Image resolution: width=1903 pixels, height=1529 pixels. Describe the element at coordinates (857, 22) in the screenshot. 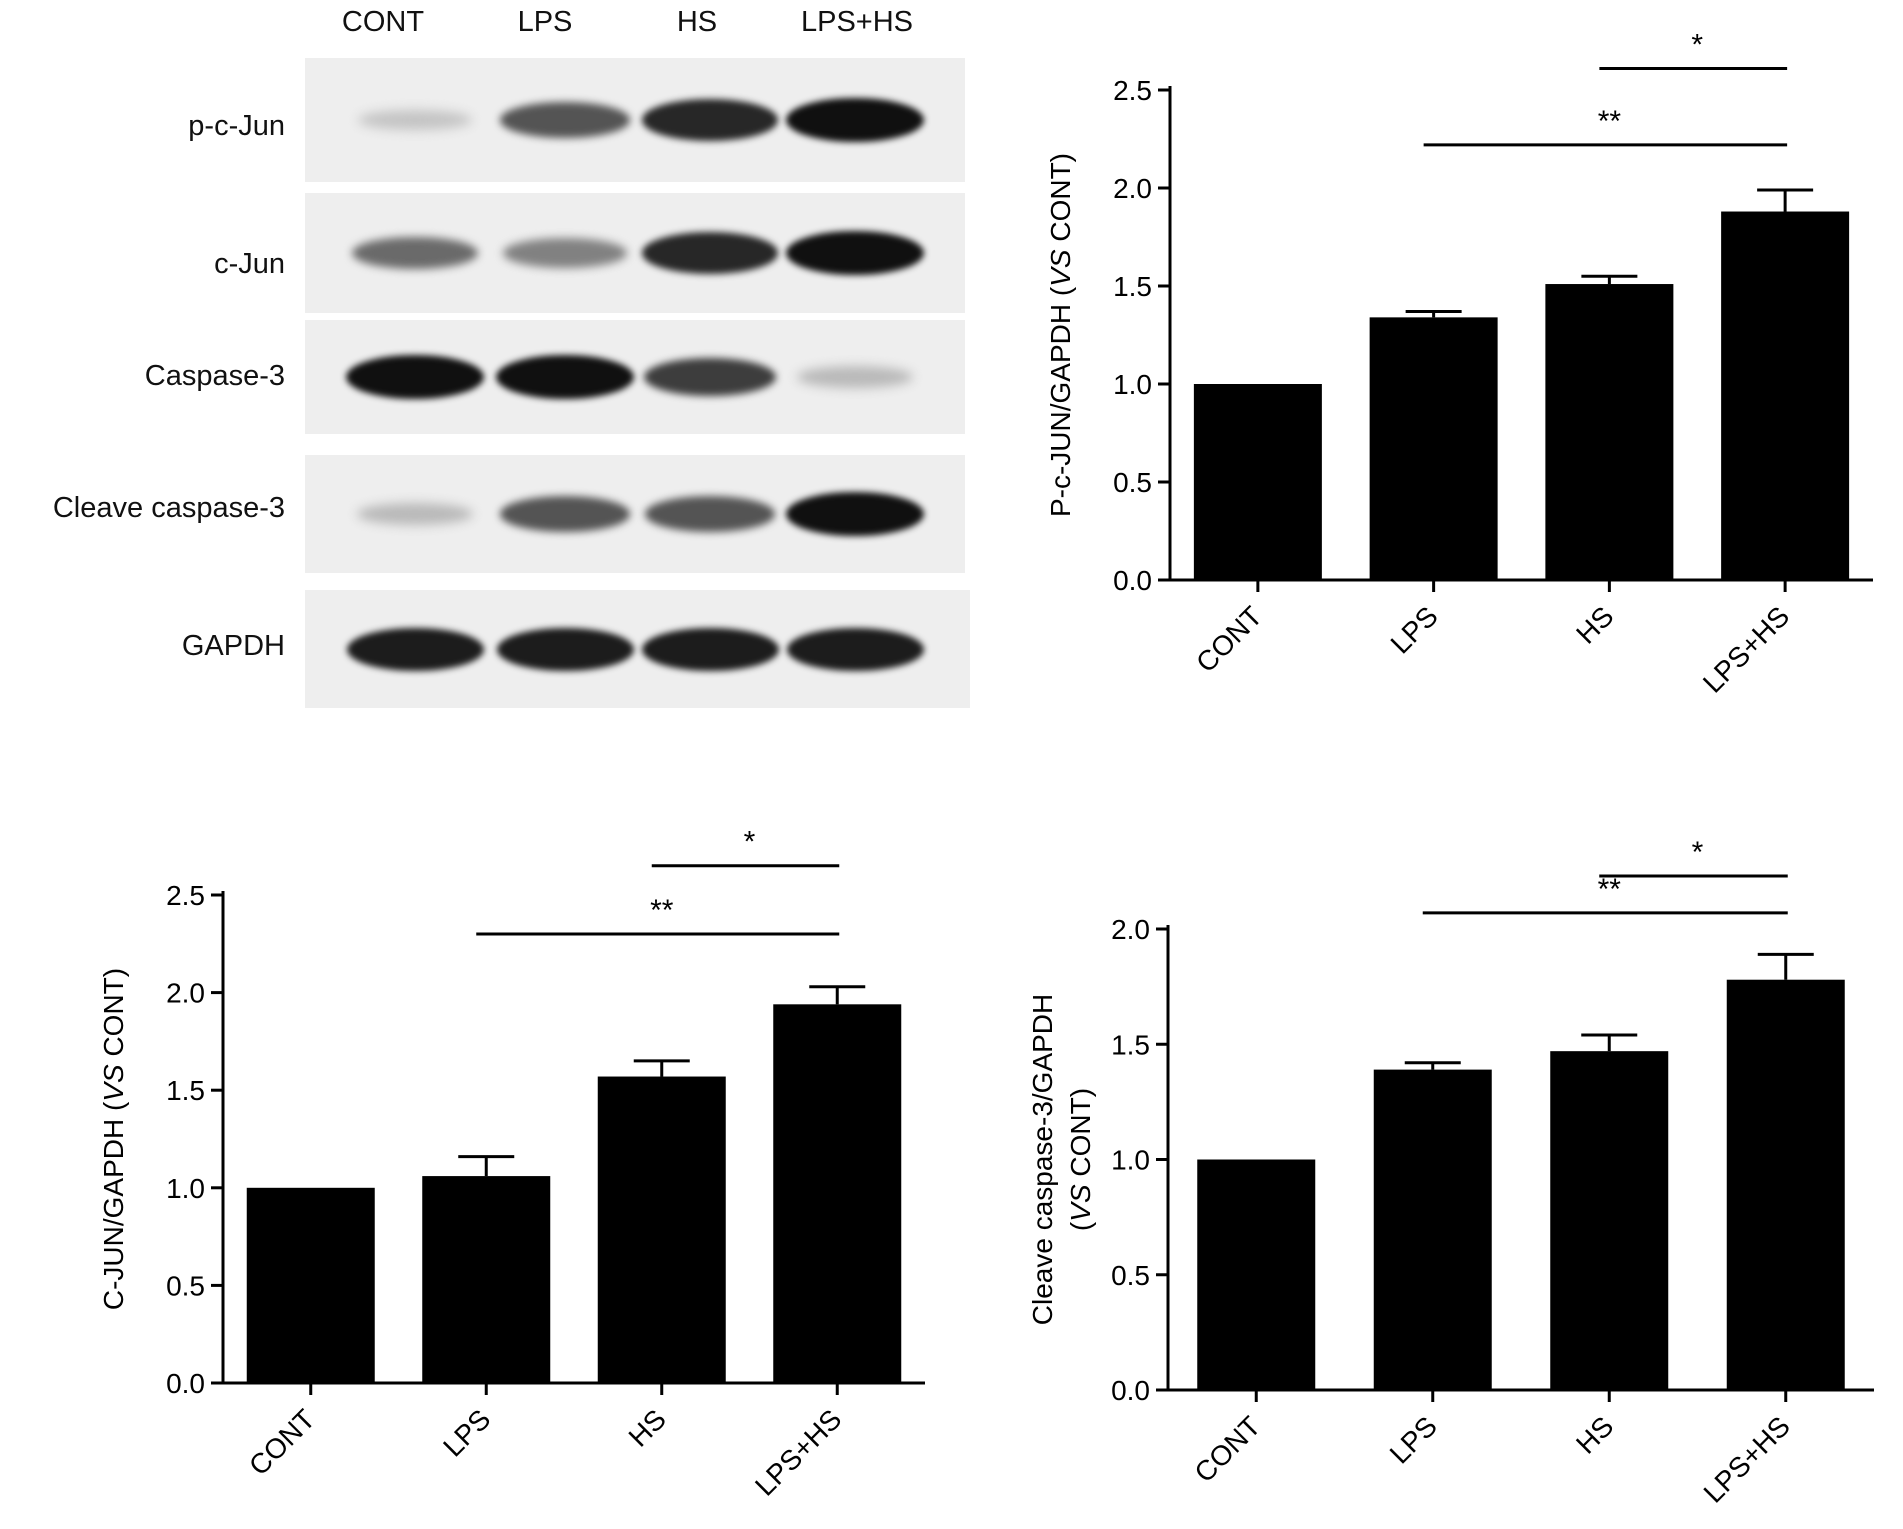

I see `lane-label-lps-hs: LPS+HS` at that location.